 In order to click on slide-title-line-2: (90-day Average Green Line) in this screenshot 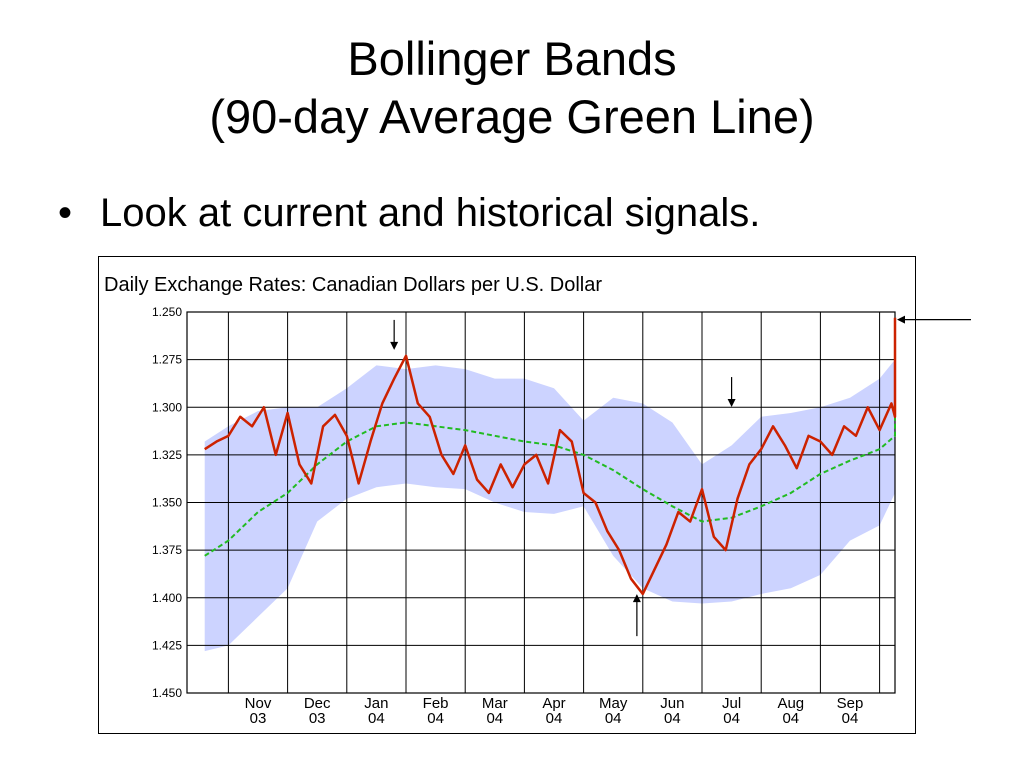, I will do `click(512, 116)`.